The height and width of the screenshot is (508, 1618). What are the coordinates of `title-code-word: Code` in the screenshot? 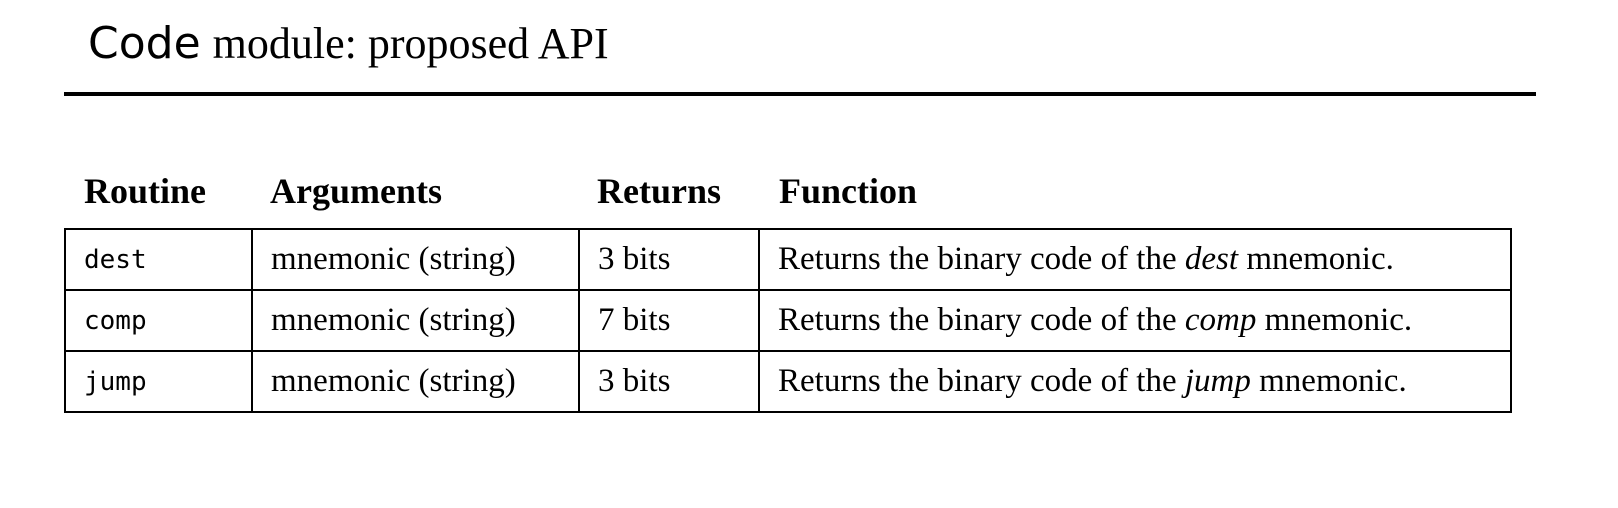 It's located at (144, 43).